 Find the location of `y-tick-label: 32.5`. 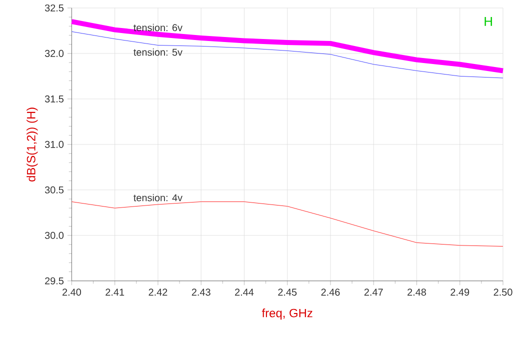

y-tick-label: 32.5 is located at coordinates (54, 8).